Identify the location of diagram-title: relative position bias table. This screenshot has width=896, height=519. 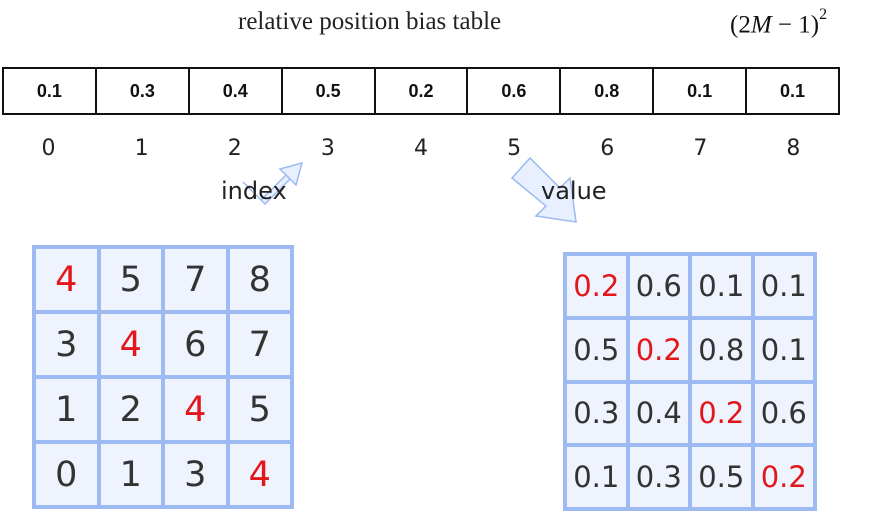
(370, 21).